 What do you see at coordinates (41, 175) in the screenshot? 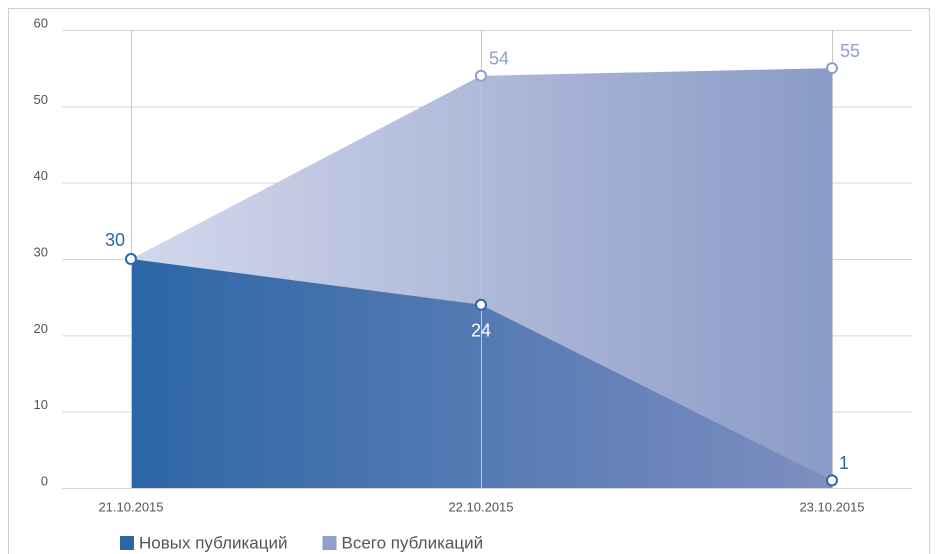
I see `y-tick-label: 40` at bounding box center [41, 175].